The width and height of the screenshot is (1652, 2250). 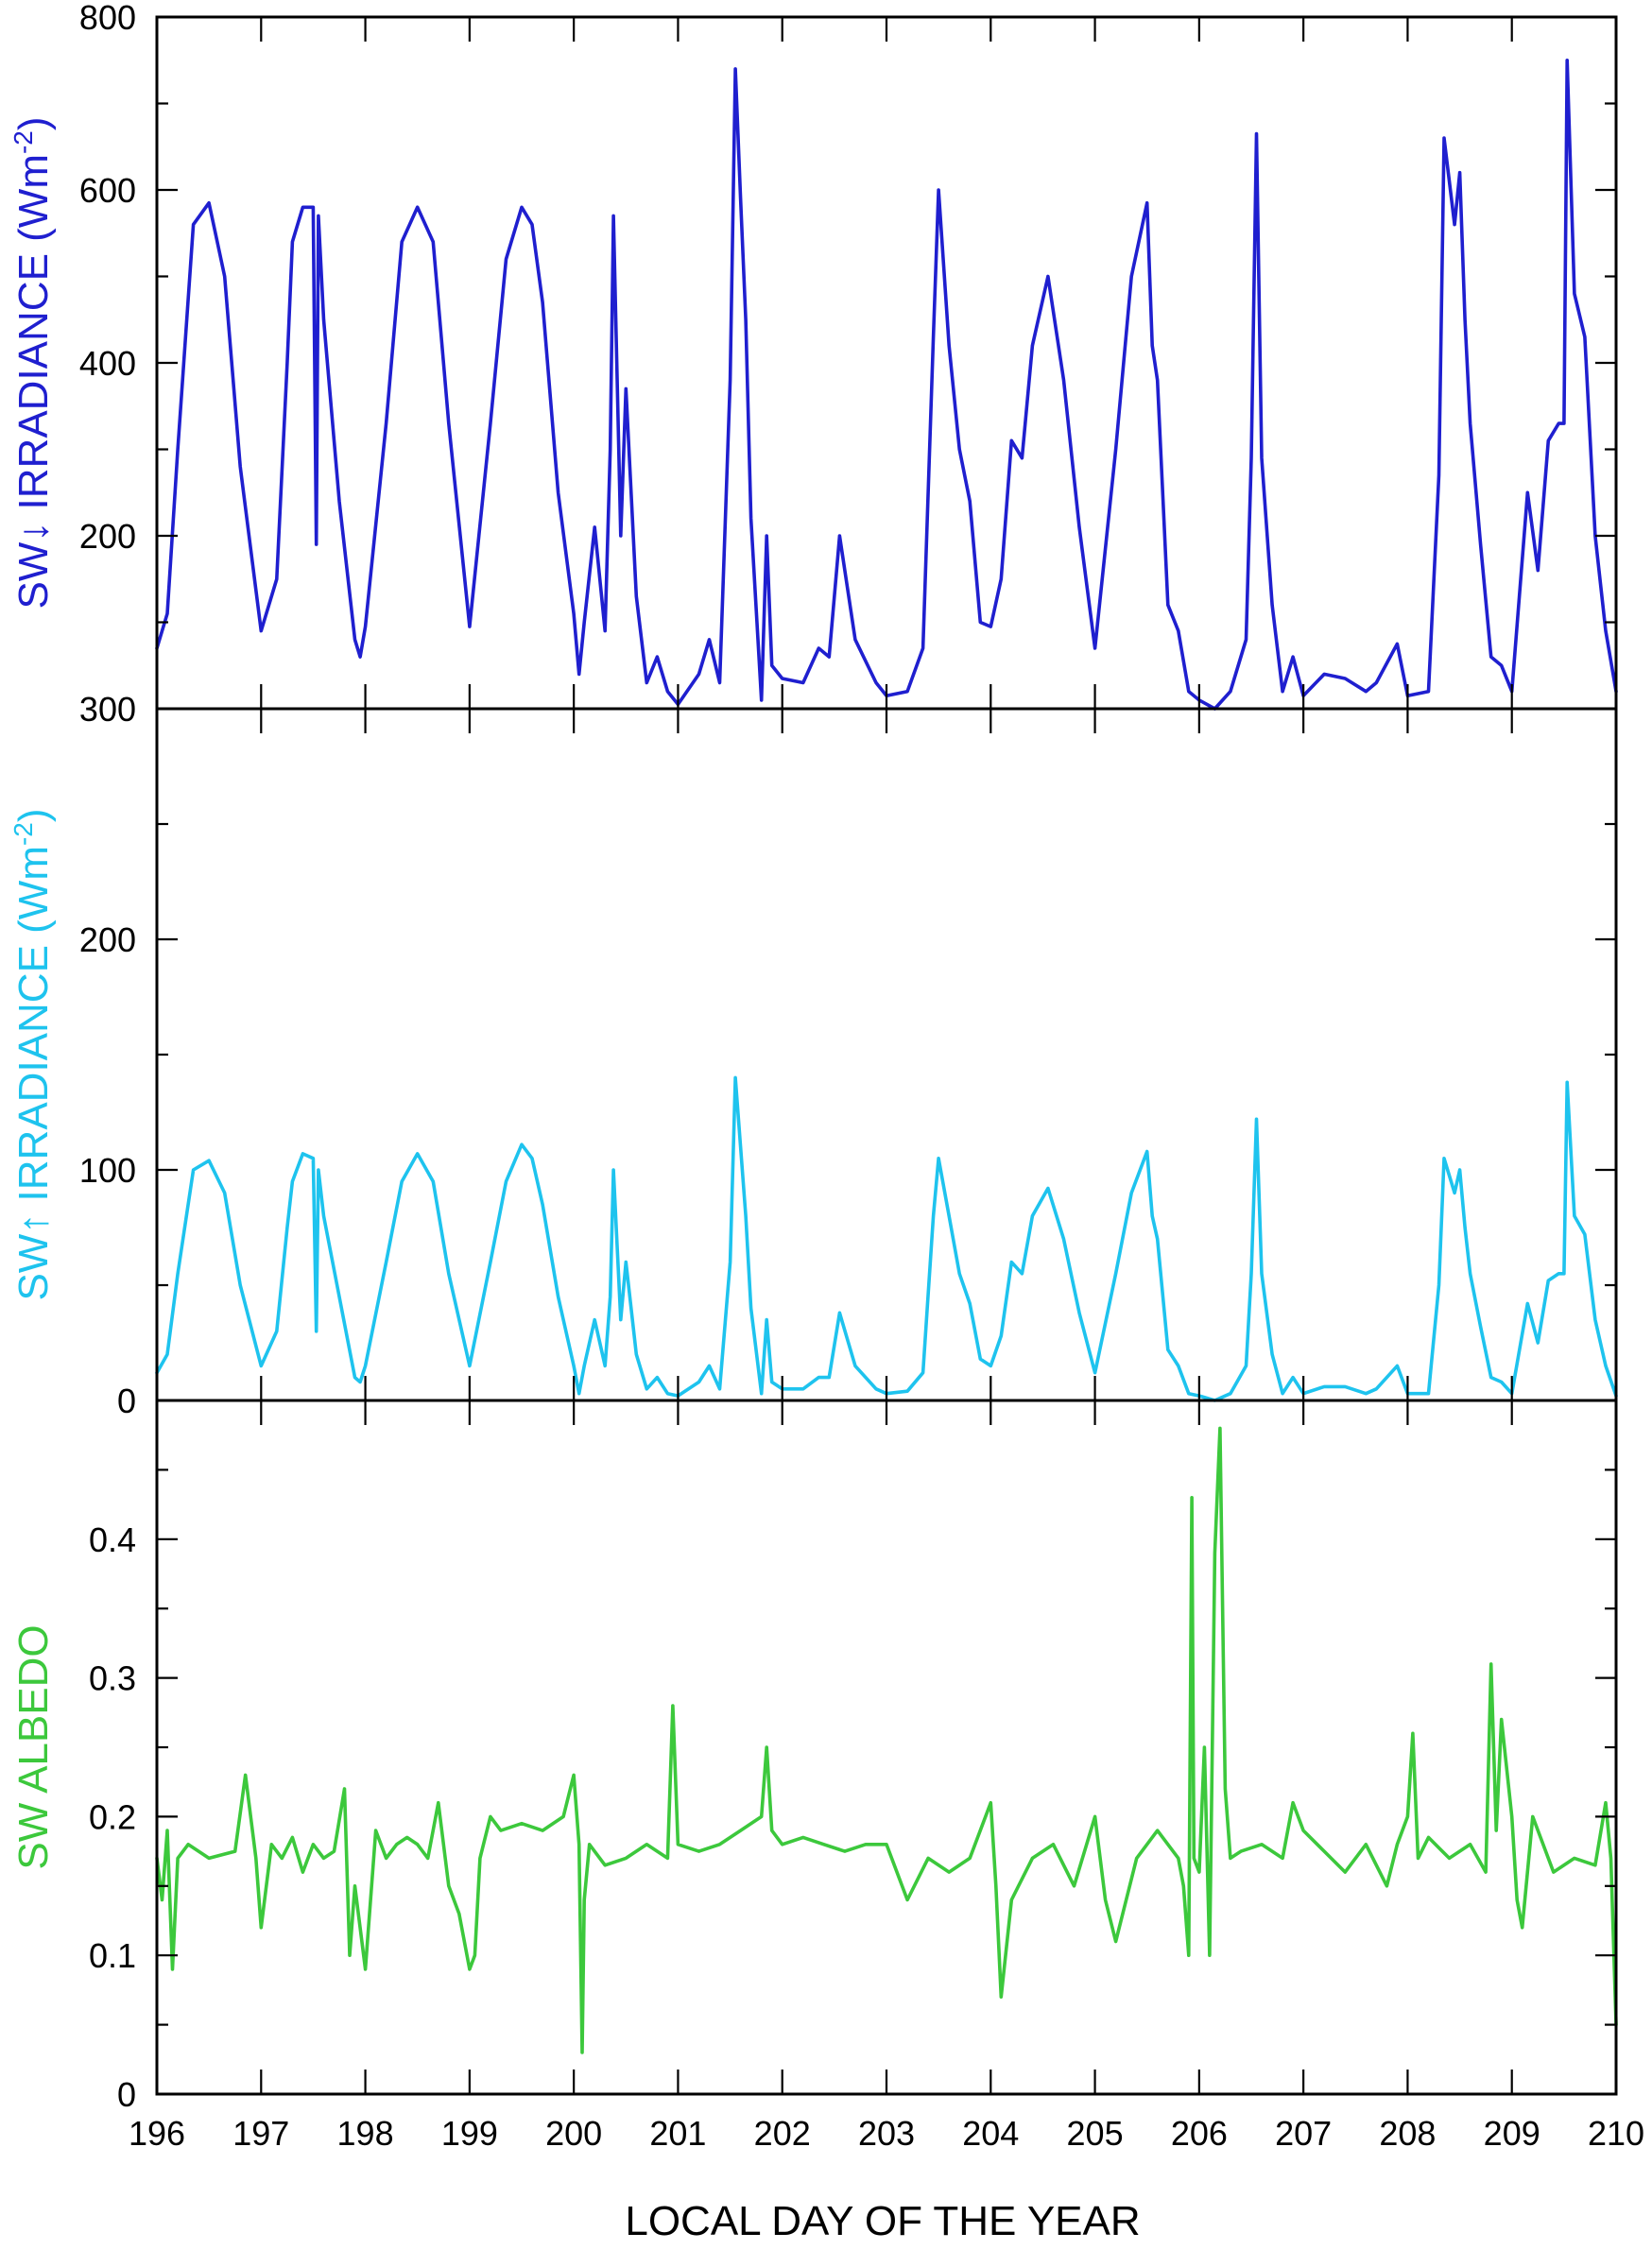 What do you see at coordinates (33, 362) in the screenshot?
I see `y-axis-label-1: SW↓ IRRADIANCE (Wm-2)` at bounding box center [33, 362].